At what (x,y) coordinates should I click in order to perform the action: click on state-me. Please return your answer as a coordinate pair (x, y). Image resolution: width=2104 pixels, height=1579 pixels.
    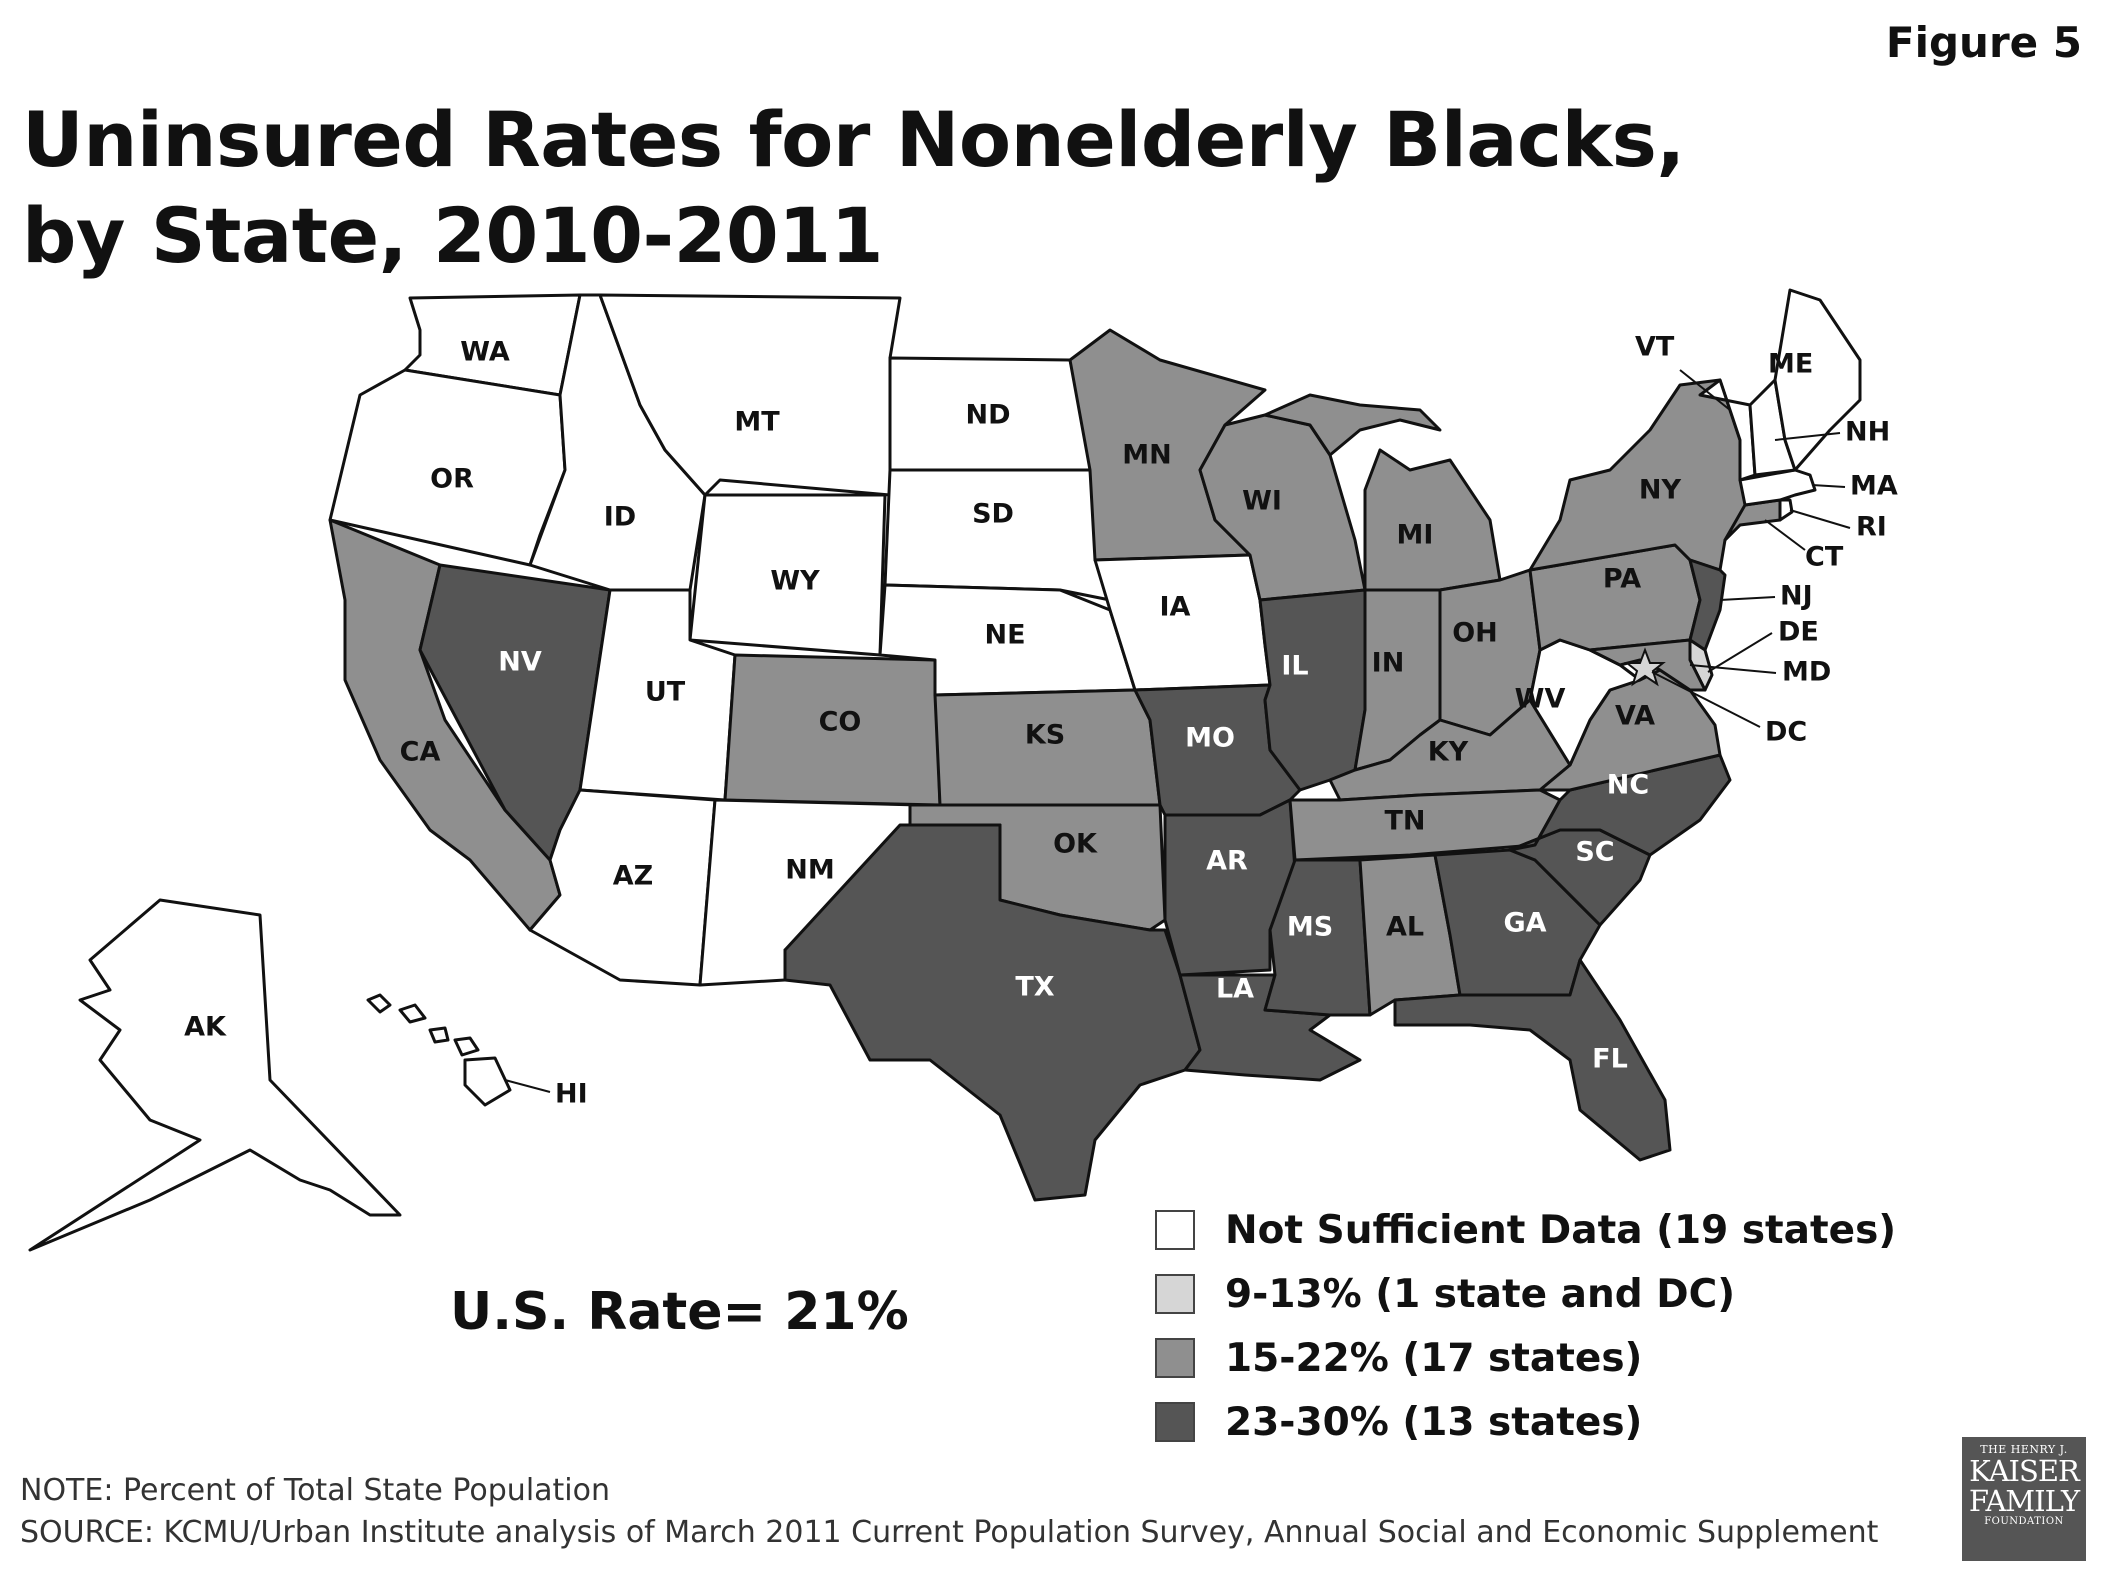
    Looking at the image, I should click on (1817, 380).